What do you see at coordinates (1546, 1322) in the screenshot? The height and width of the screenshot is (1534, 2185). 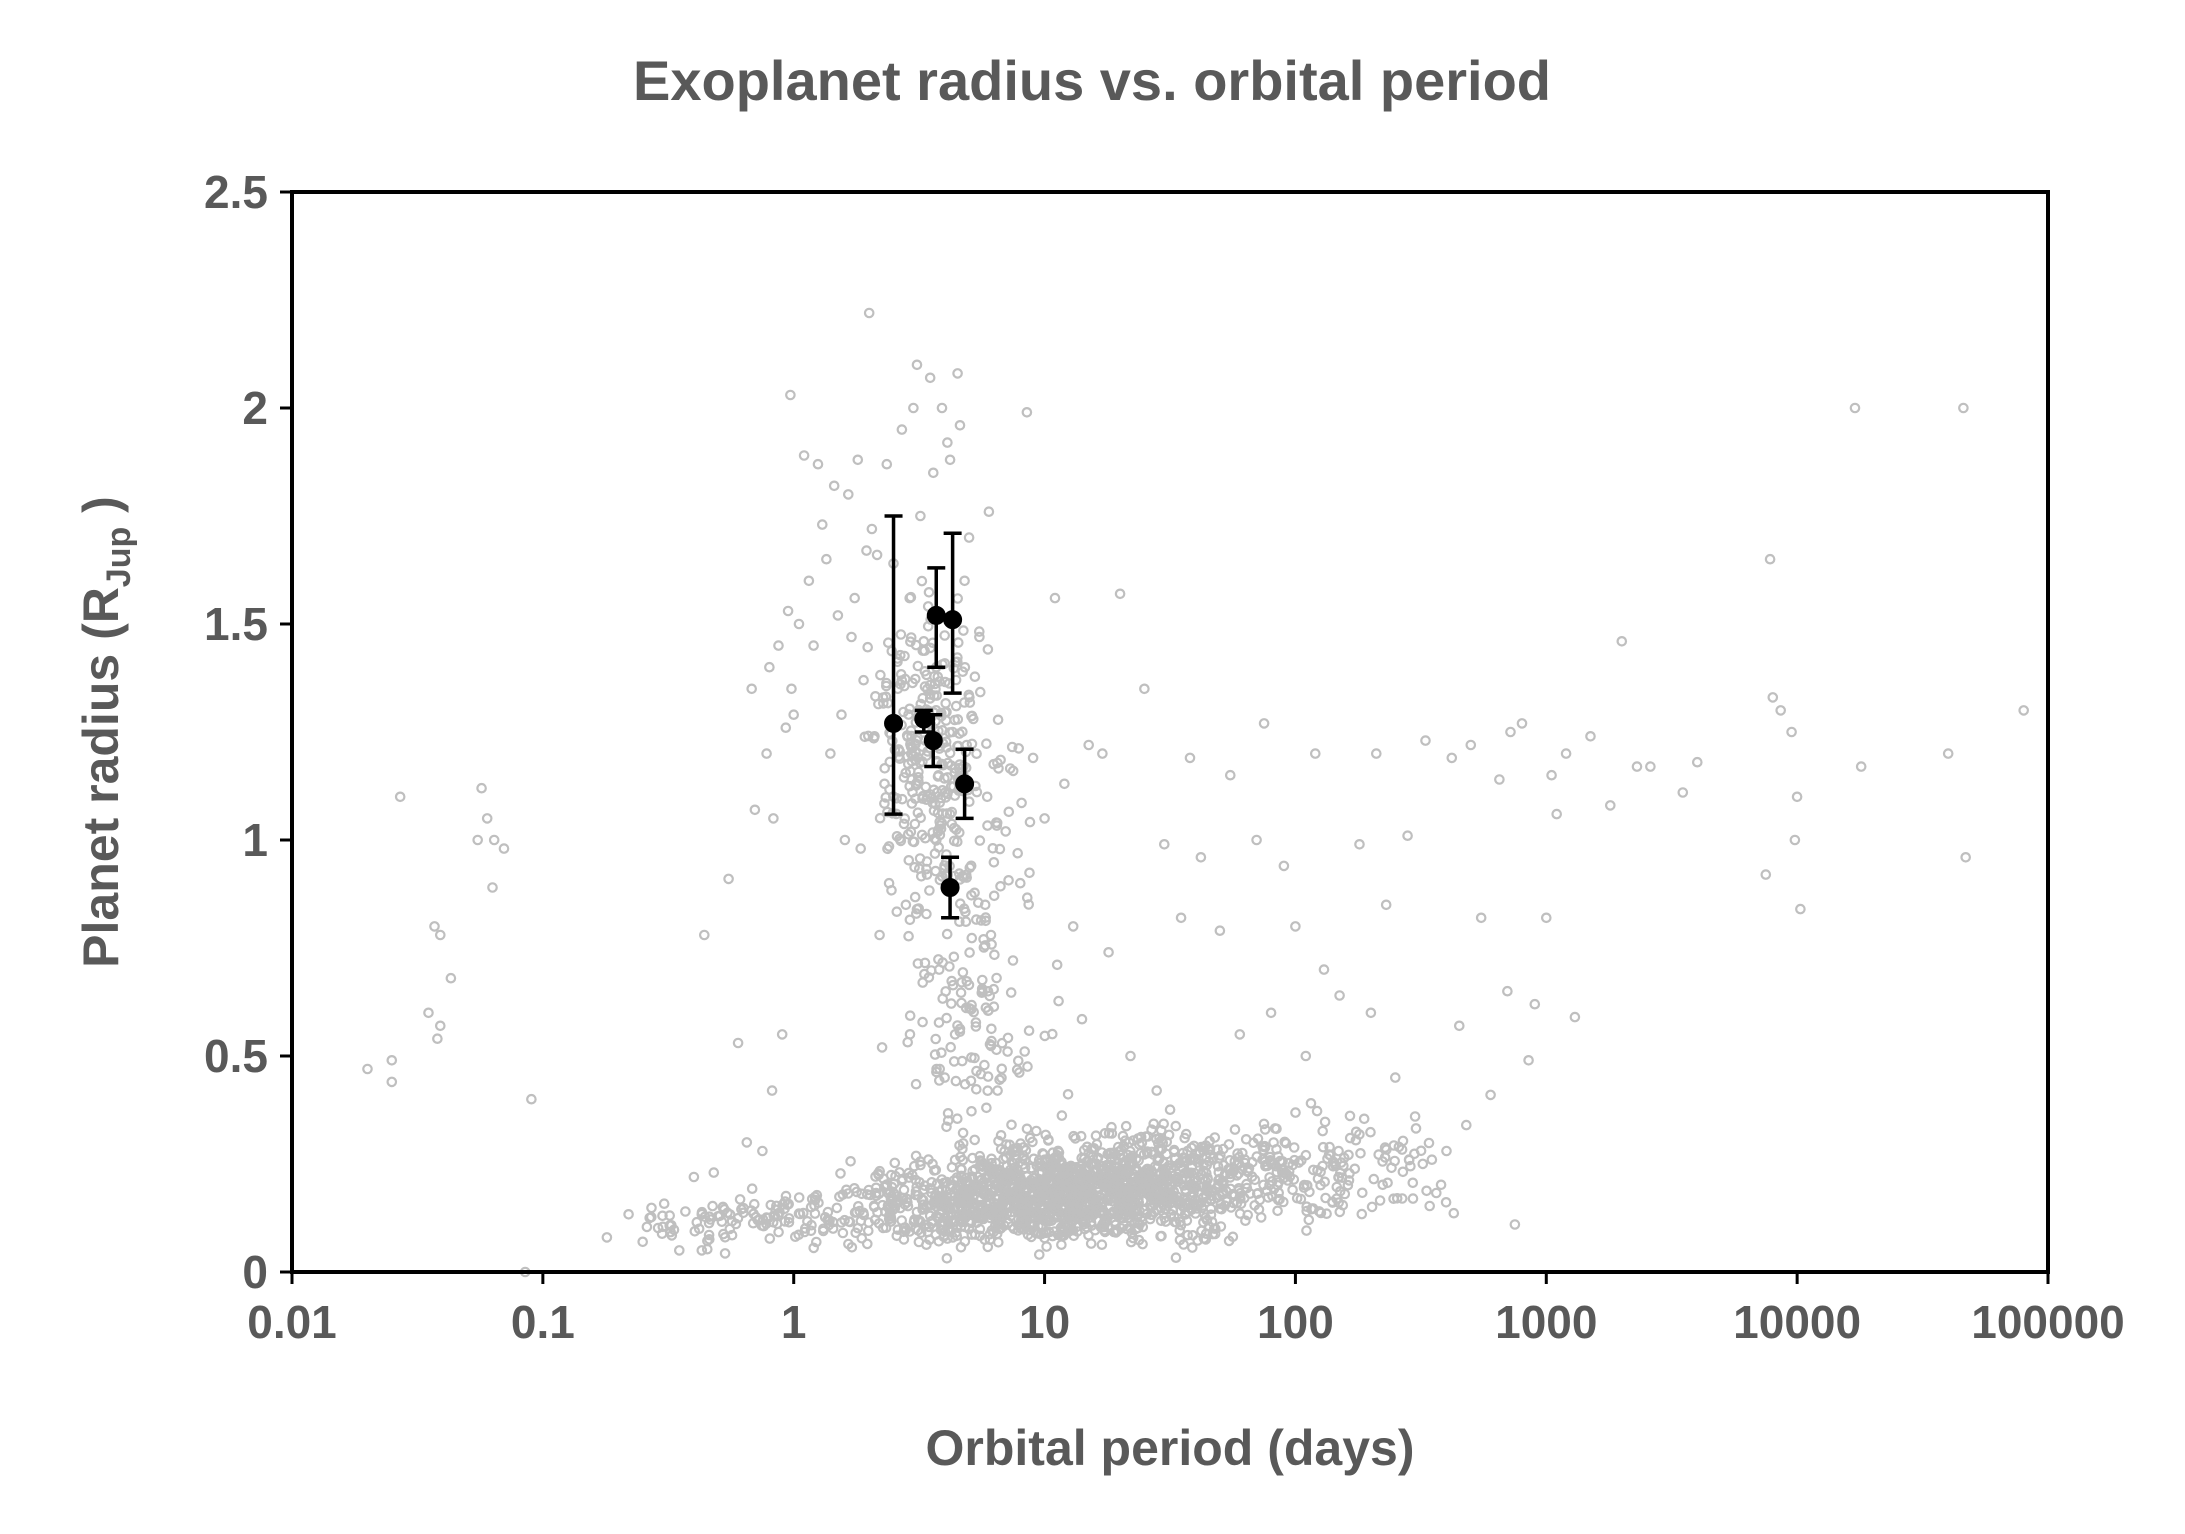 I see `x-tick-label: 1000` at bounding box center [1546, 1322].